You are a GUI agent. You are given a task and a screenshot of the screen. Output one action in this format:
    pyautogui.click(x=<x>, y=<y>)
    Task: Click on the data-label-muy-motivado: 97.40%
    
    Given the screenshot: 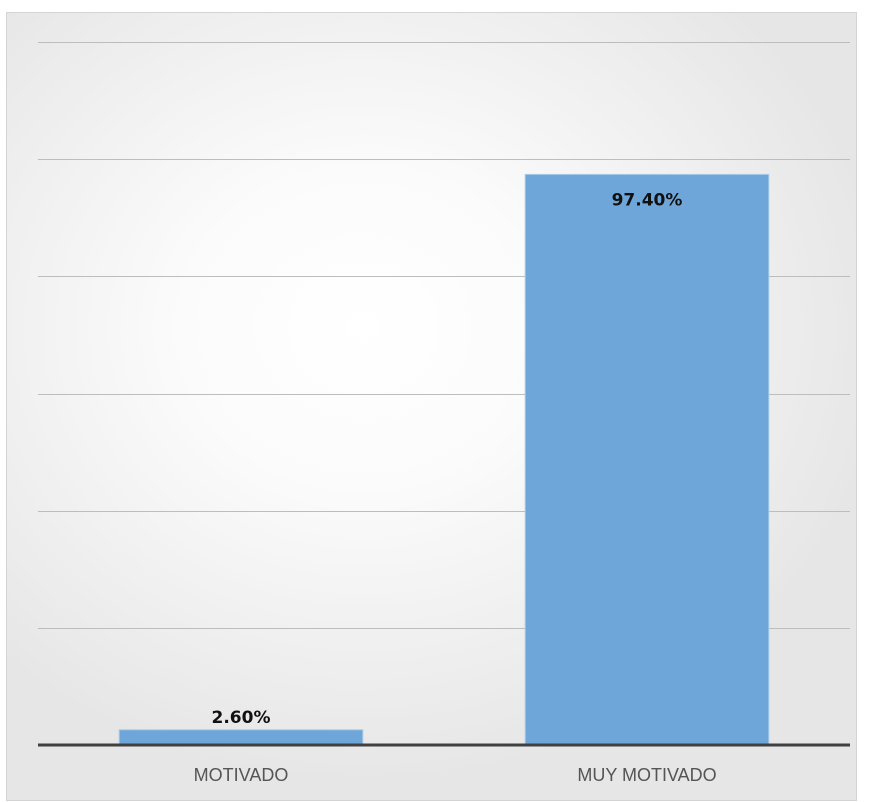 What is the action you would take?
    pyautogui.click(x=647, y=200)
    